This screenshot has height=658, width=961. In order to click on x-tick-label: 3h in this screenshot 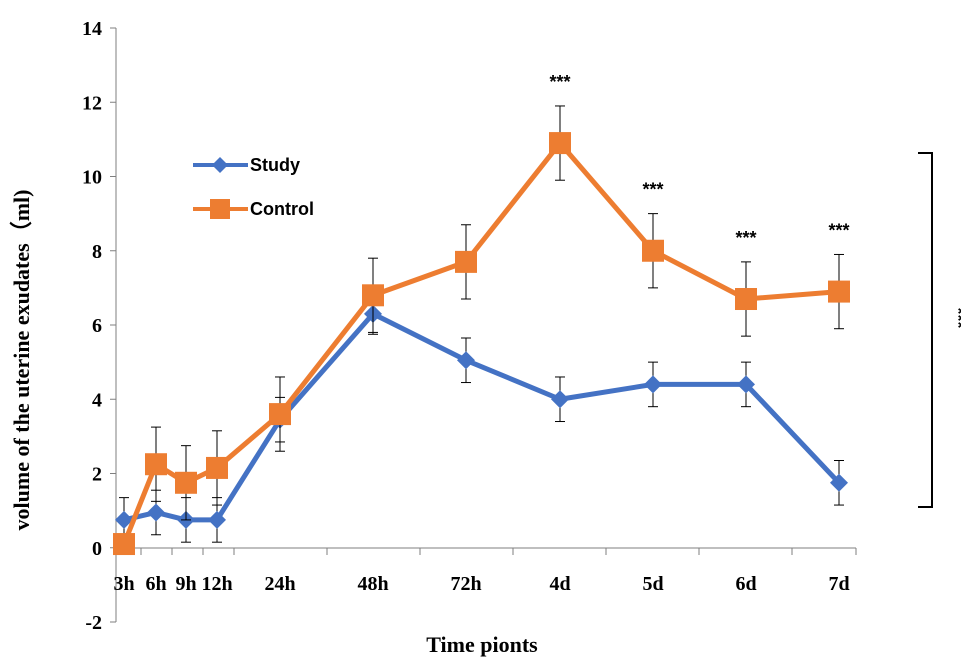, I will do `click(123, 584)`.